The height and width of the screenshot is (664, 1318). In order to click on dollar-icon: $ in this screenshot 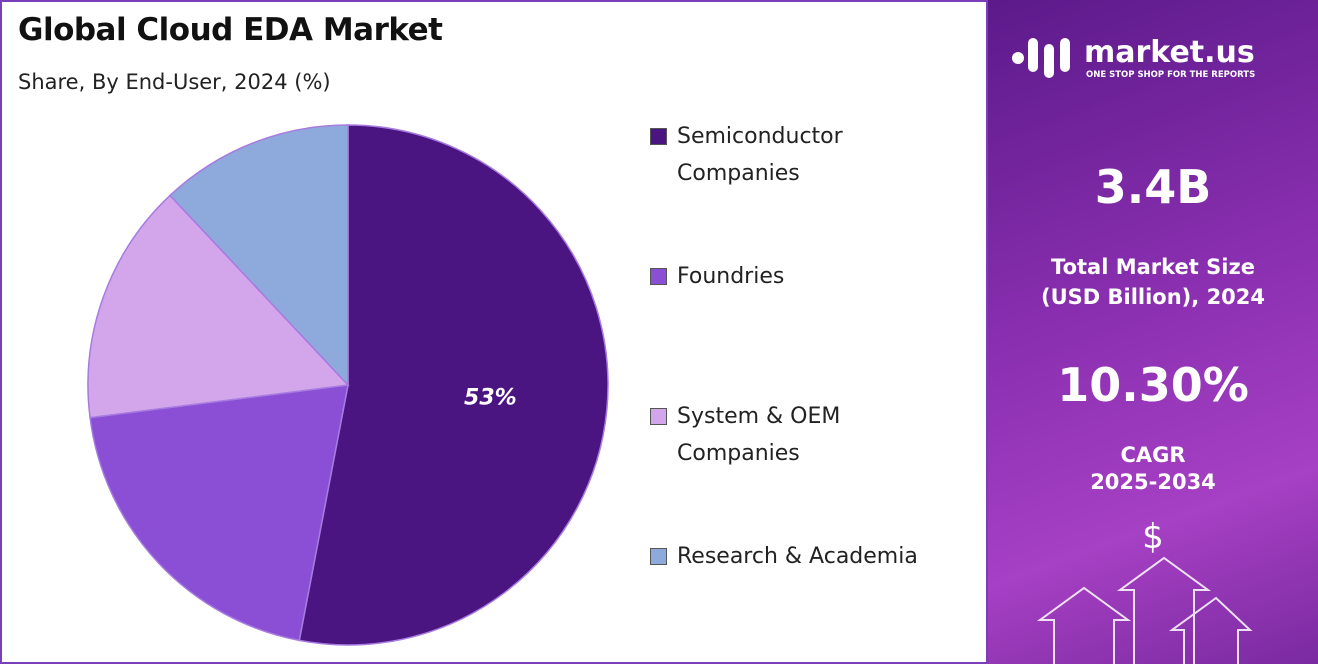, I will do `click(1153, 537)`.